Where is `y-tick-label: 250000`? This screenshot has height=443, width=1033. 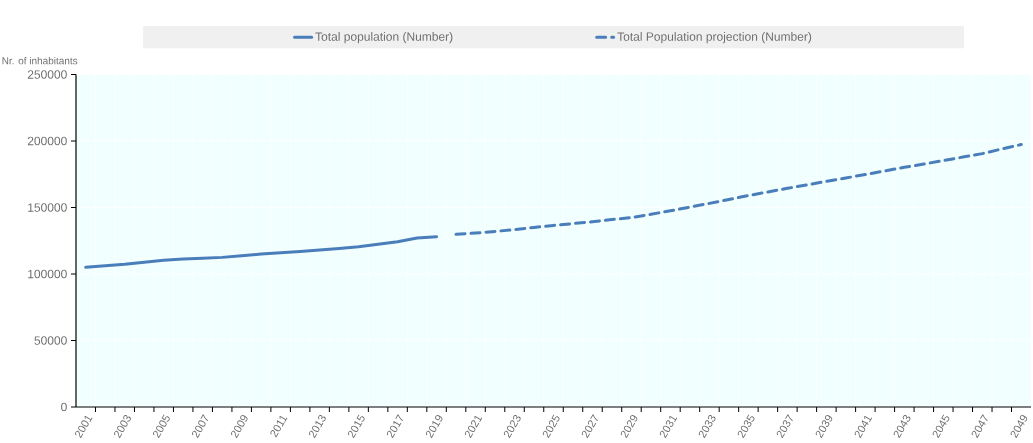 y-tick-label: 250000 is located at coordinates (47, 74).